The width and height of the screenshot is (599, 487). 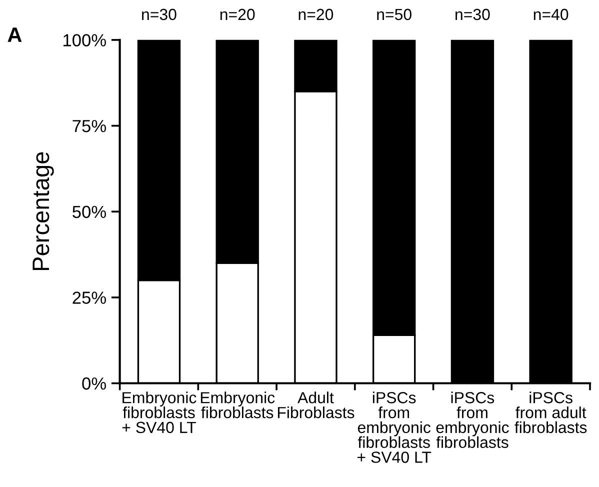 I want to click on y-tick-label: 25%, so click(x=89, y=298).